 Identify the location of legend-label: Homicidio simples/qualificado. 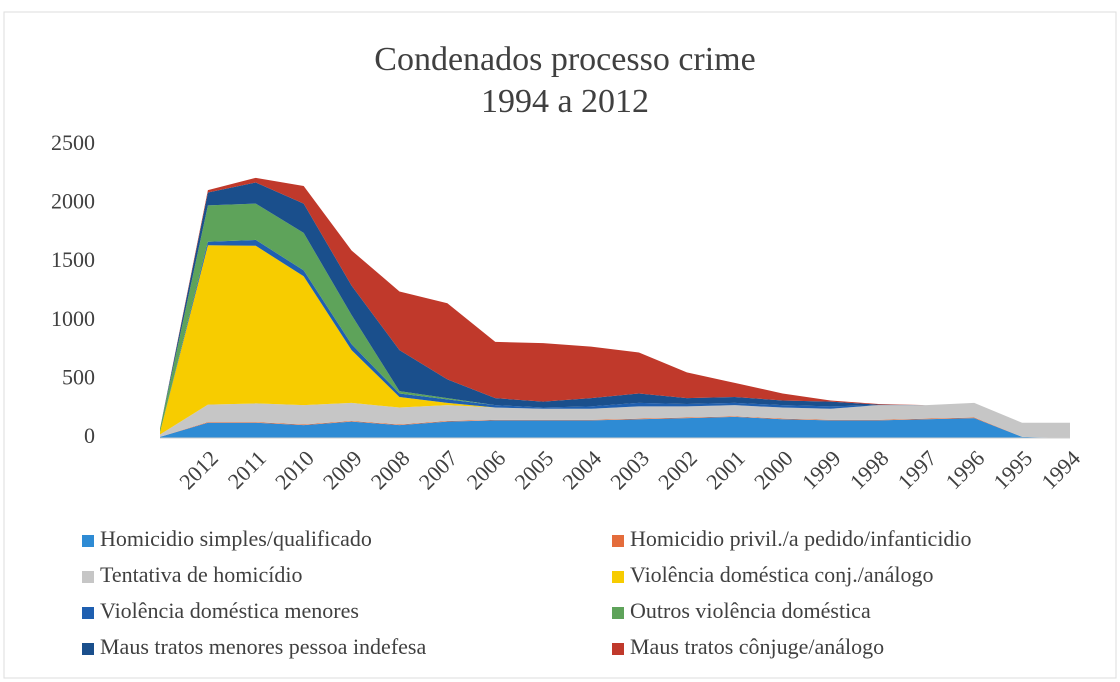
(236, 538).